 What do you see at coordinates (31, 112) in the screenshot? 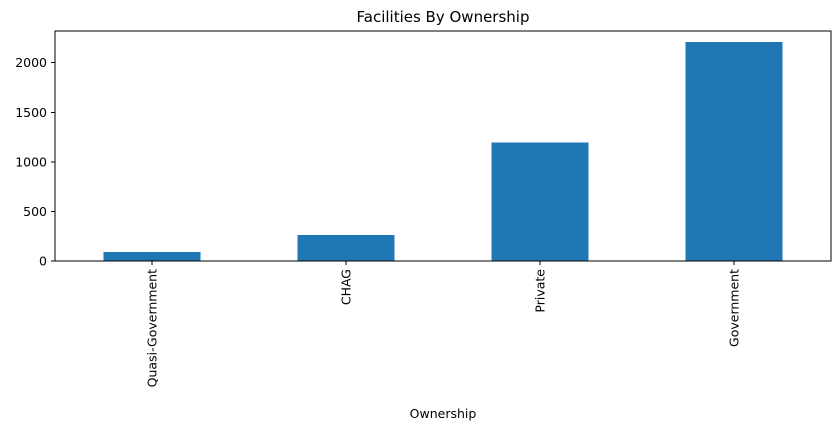
I see `y-tick-label: 1500` at bounding box center [31, 112].